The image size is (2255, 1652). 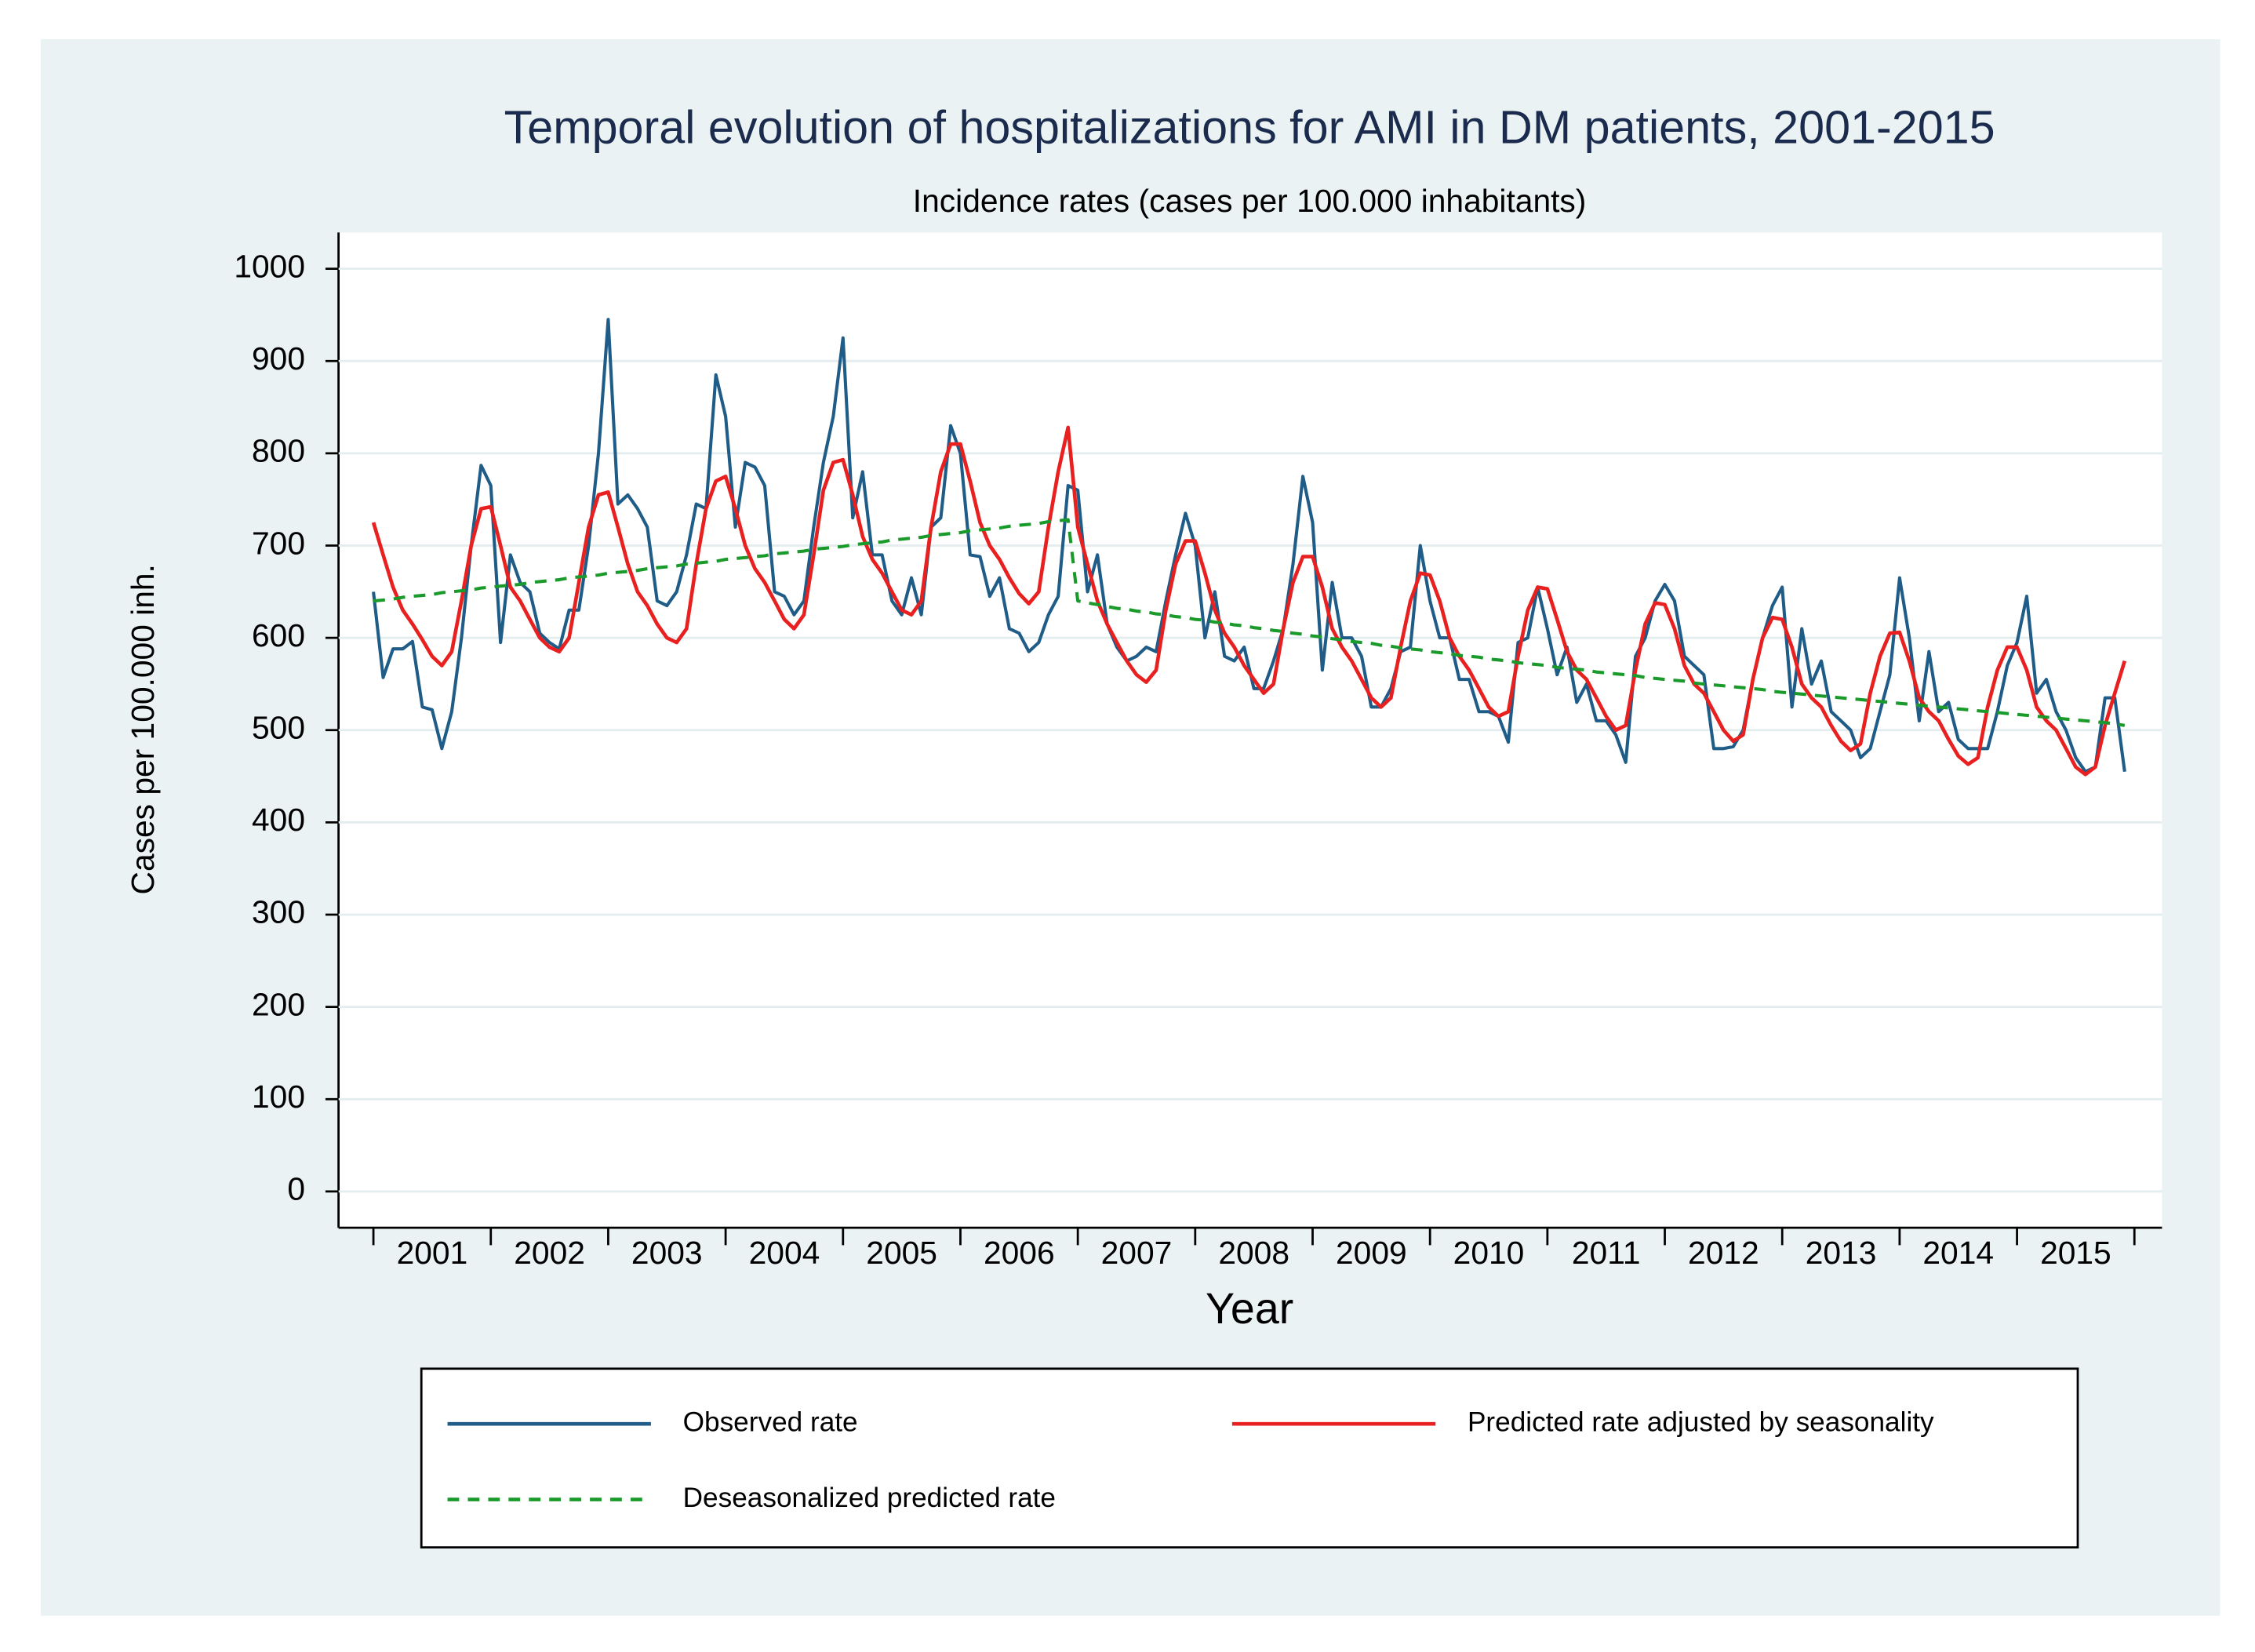 What do you see at coordinates (278, 820) in the screenshot?
I see `y-tick-label: 400` at bounding box center [278, 820].